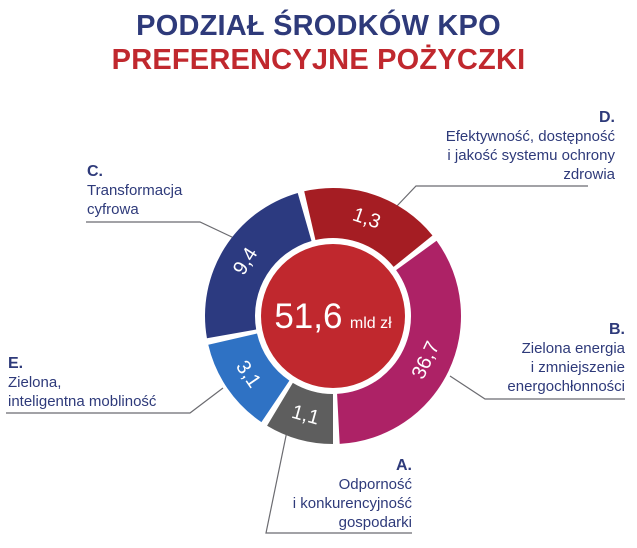 Image resolution: width=637 pixels, height=548 pixels. I want to click on callout-line: Zielona,, so click(35, 382).